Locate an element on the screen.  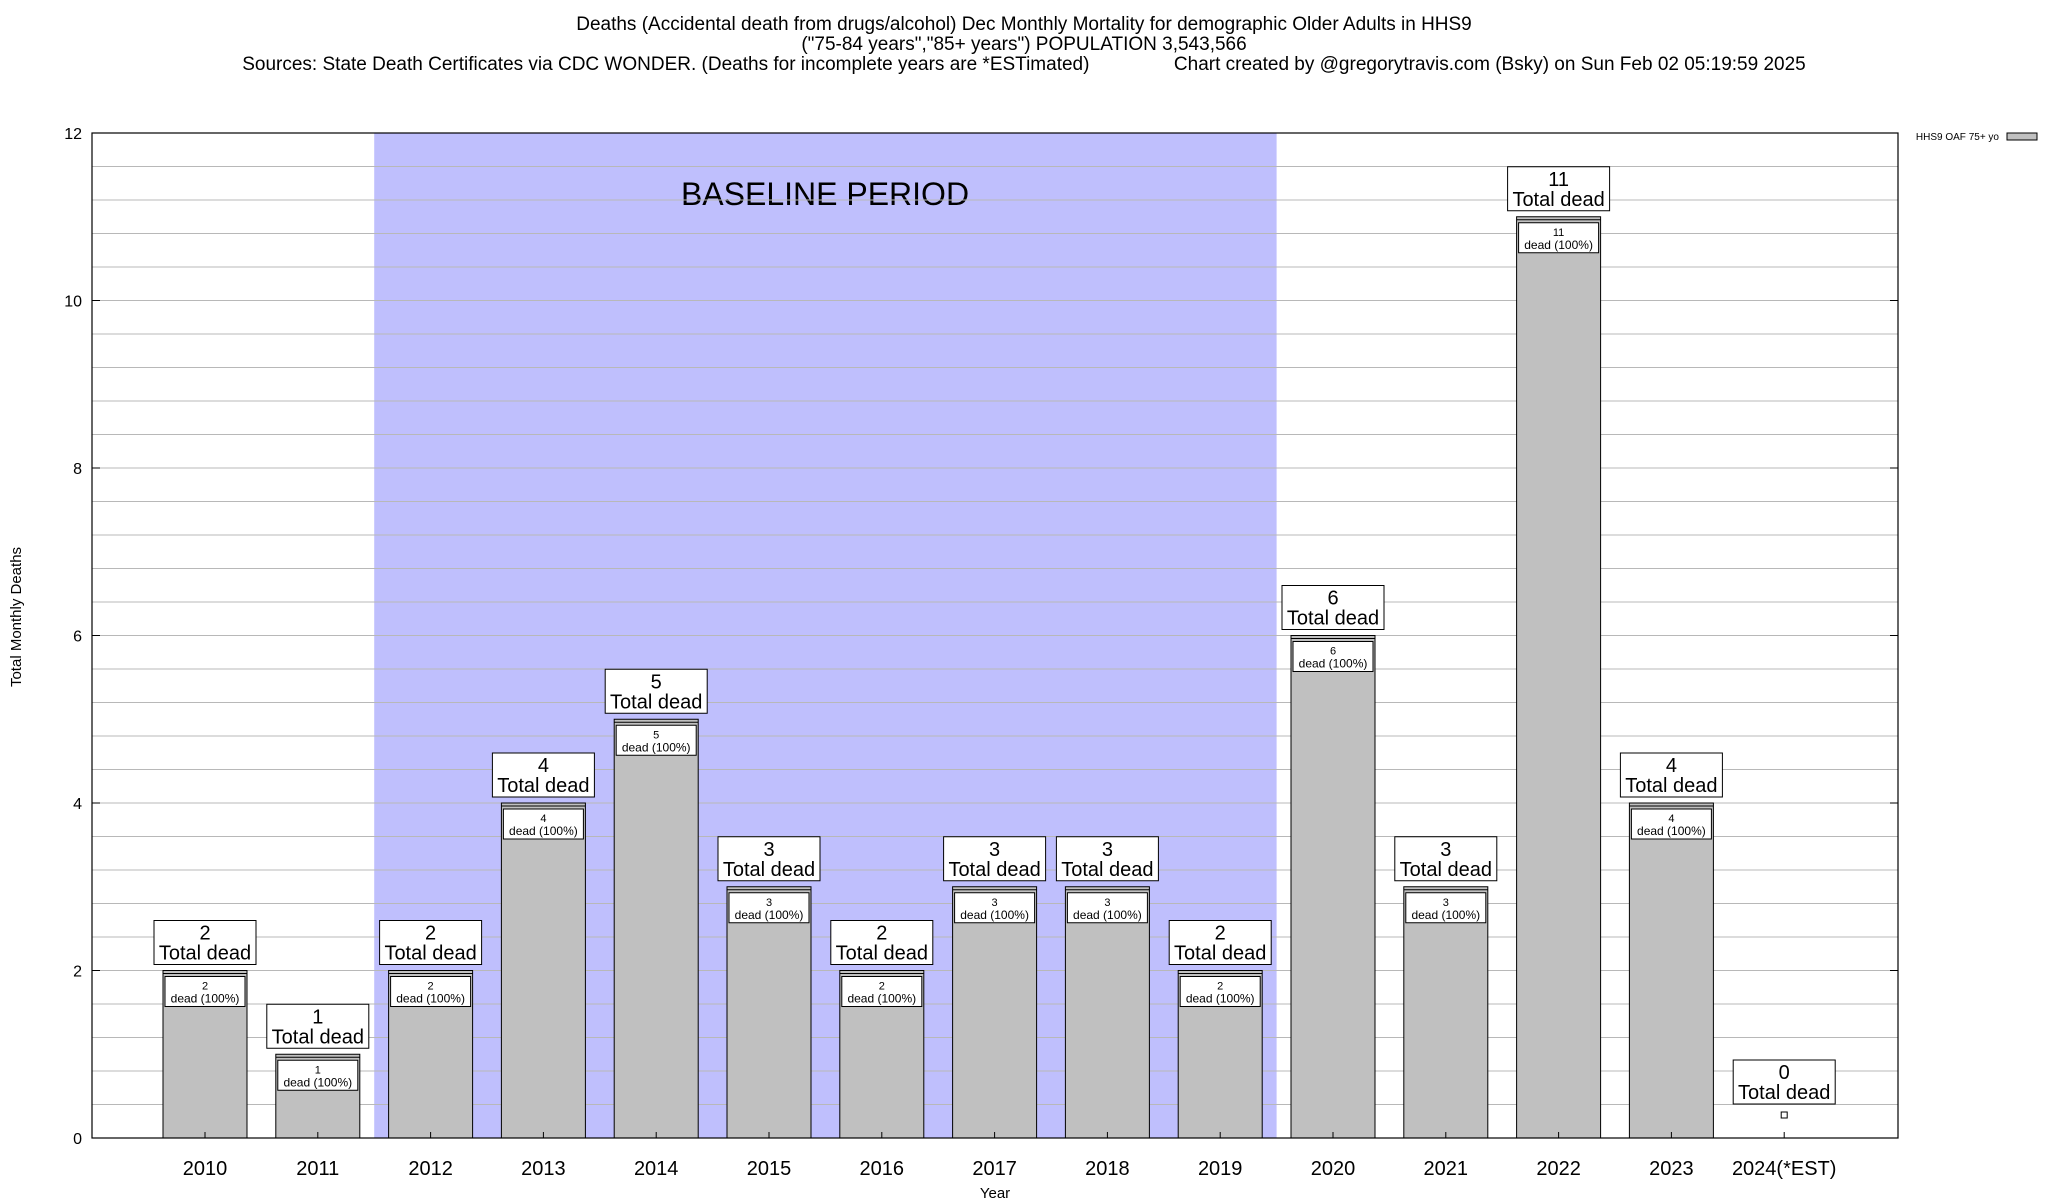
inner-label-value: 4 is located at coordinates (1671, 819).